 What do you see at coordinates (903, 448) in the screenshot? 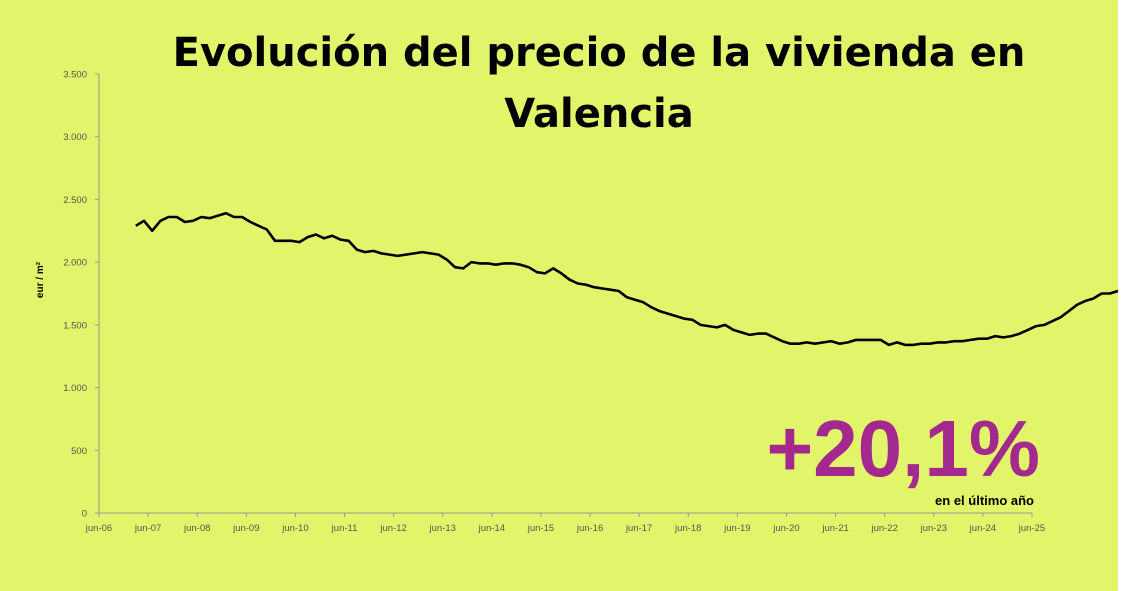
I see `big-percentage: +20,1%` at bounding box center [903, 448].